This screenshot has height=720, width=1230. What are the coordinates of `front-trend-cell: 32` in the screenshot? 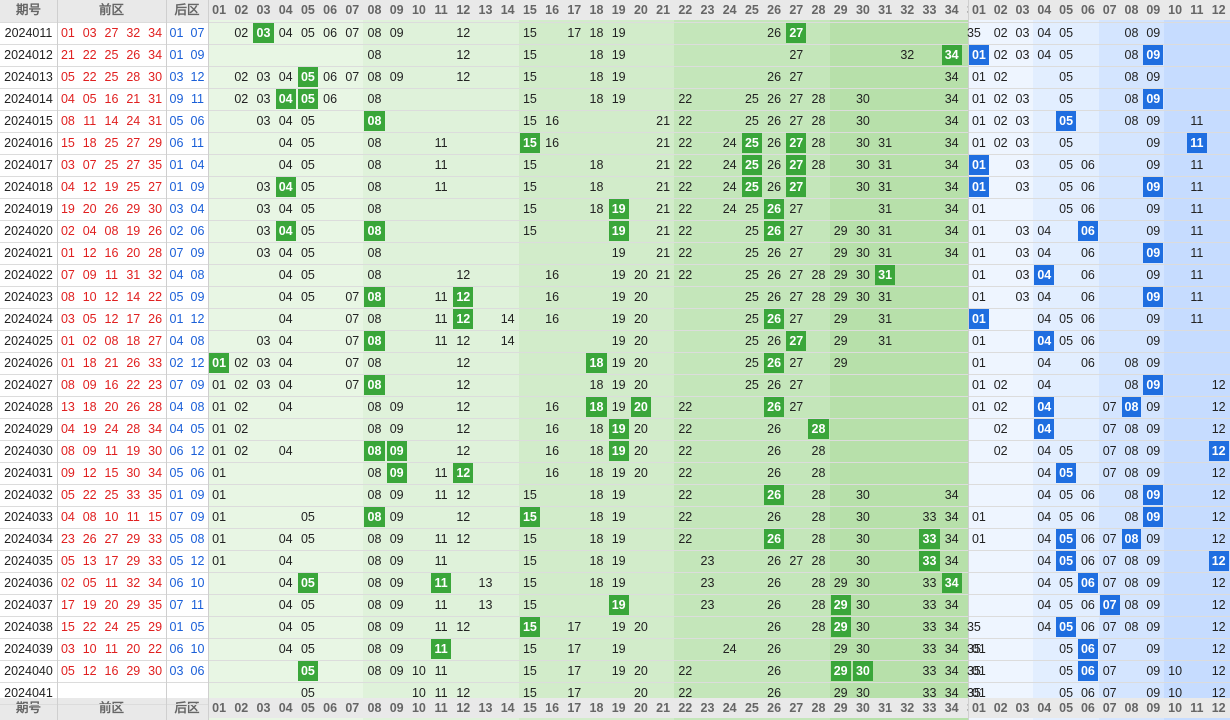 It's located at (907, 55).